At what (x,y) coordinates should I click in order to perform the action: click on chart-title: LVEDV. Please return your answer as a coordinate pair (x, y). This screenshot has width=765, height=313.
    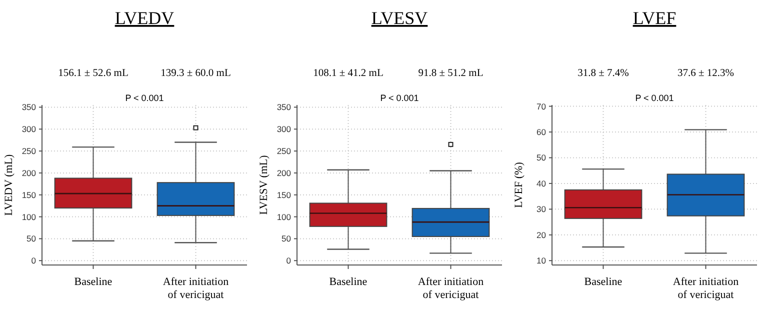
    Looking at the image, I should click on (144, 18).